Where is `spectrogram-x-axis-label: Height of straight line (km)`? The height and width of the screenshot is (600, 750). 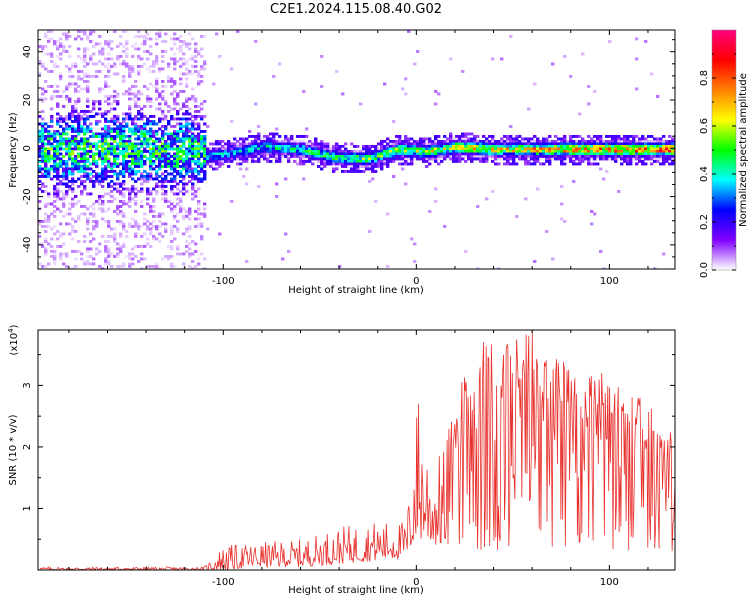
spectrogram-x-axis-label: Height of straight line (km) is located at coordinates (356, 290).